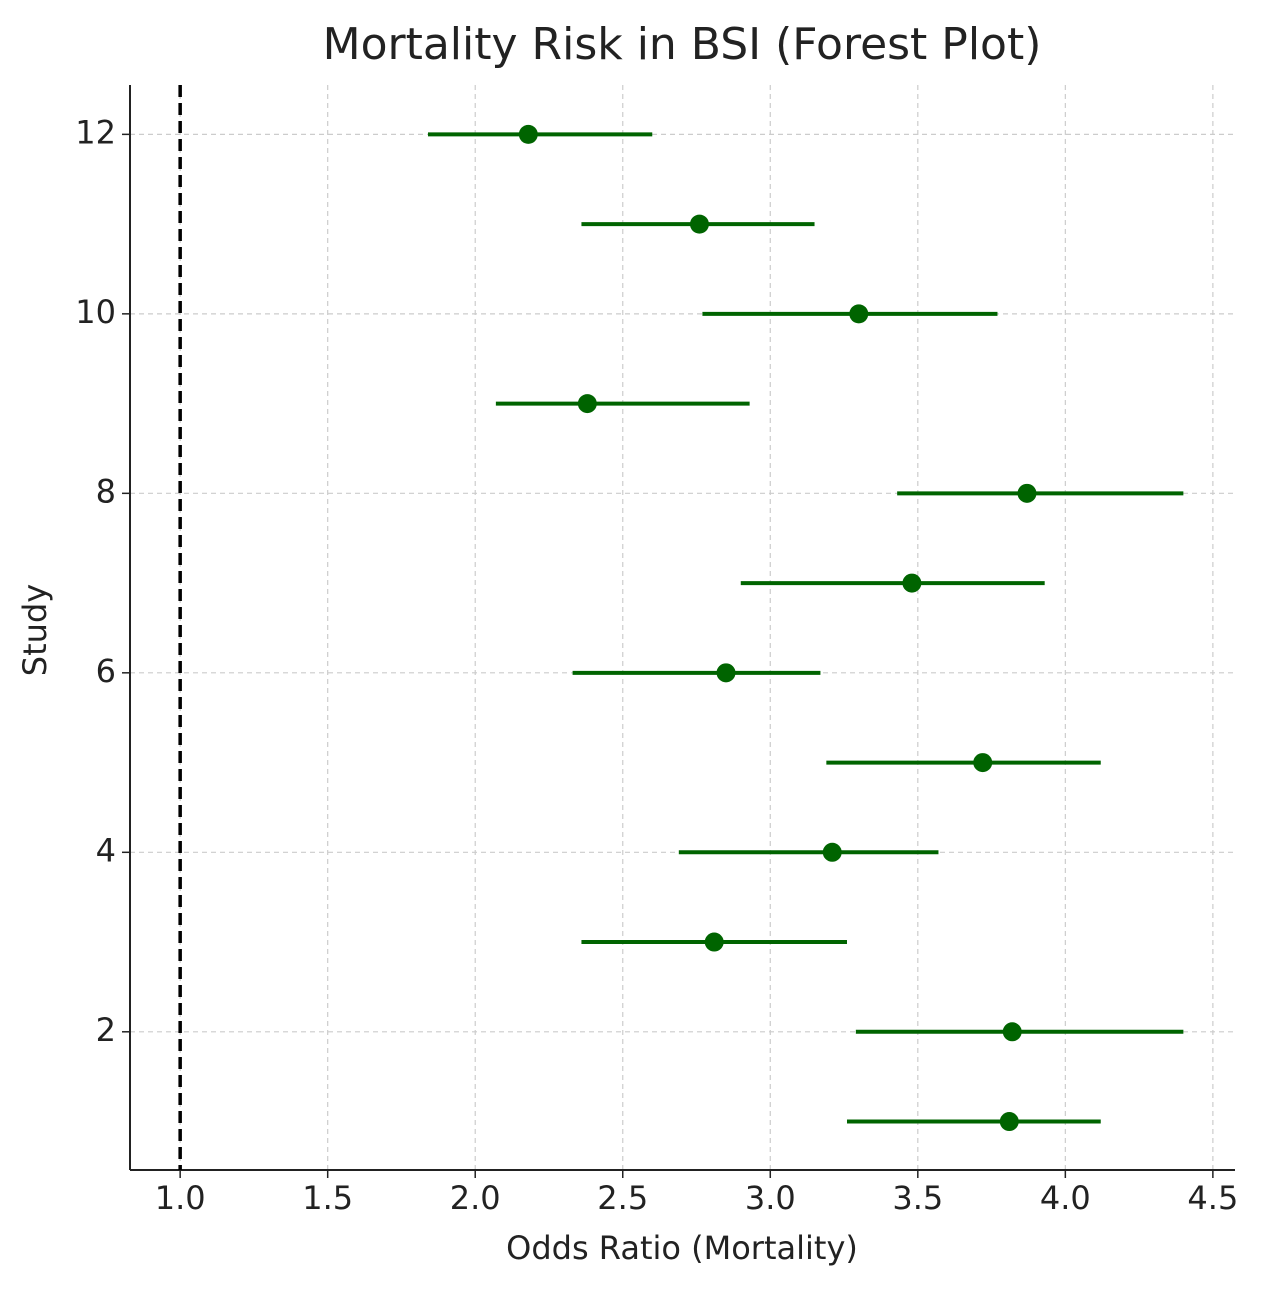  I want to click on x-tick-label: 1.5, so click(327, 1198).